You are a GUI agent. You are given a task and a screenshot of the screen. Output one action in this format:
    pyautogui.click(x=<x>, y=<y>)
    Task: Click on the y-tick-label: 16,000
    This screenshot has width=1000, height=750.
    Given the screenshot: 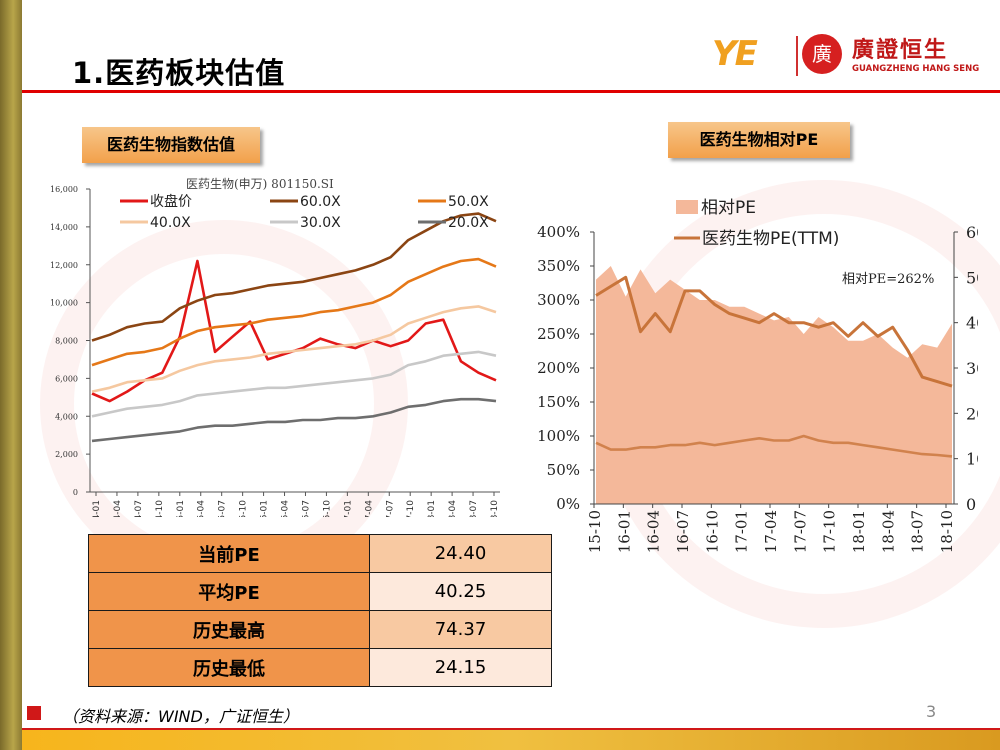 What is the action you would take?
    pyautogui.click(x=64, y=189)
    